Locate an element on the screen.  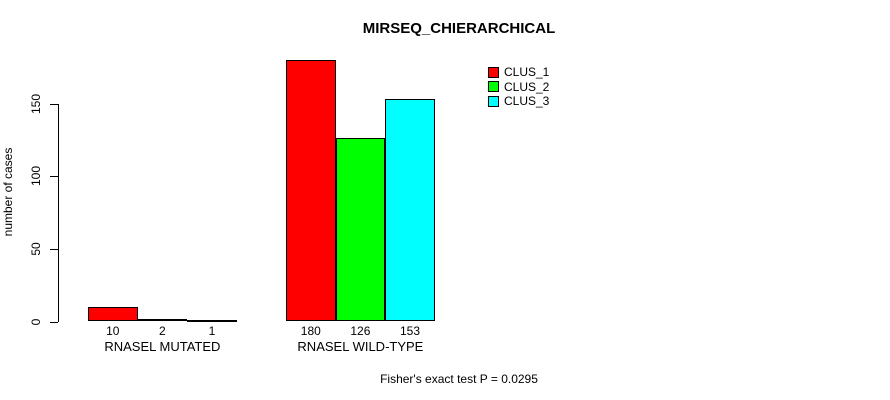
y-tick-label: 150 is located at coordinates (36, 103).